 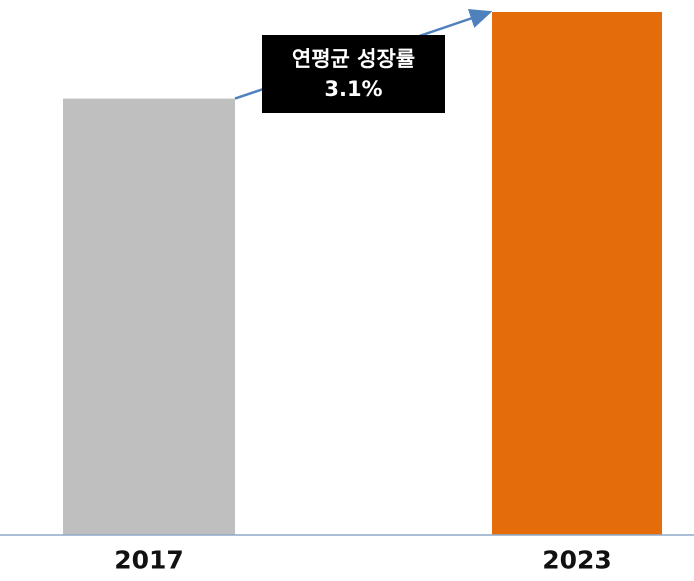 What do you see at coordinates (577, 560) in the screenshot?
I see `x-tick-label: 2023` at bounding box center [577, 560].